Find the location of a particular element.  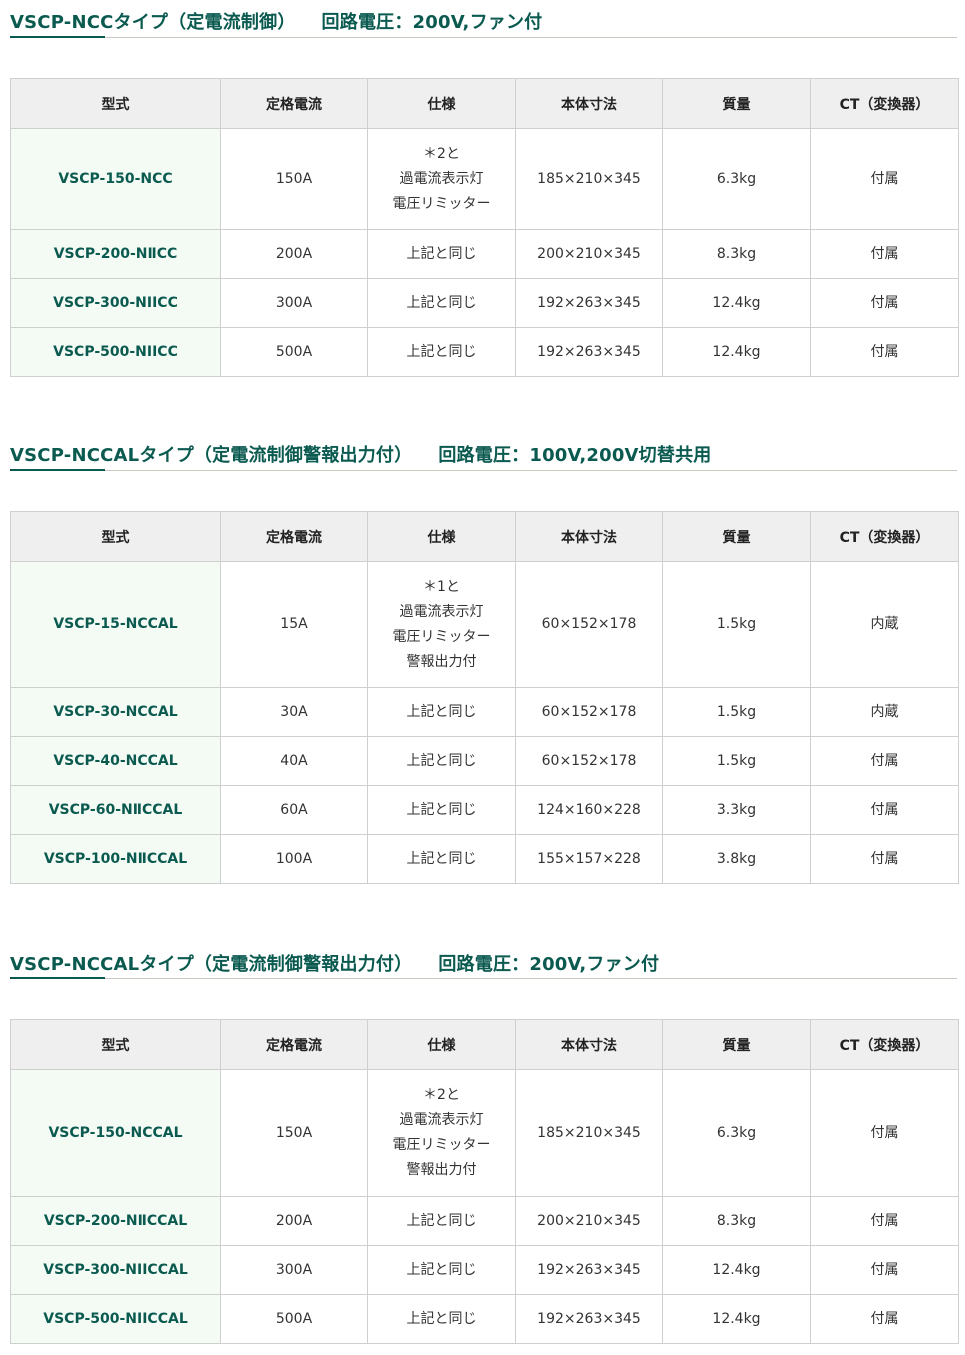

rated-current-cell: 60A is located at coordinates (294, 810).